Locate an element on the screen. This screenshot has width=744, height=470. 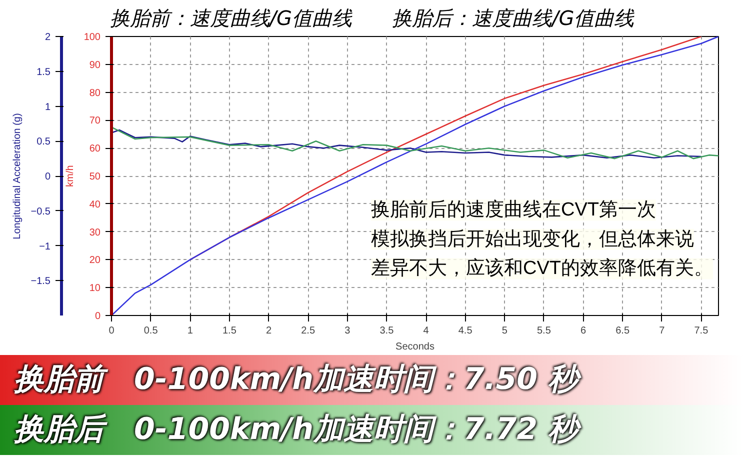
x-tick-label: 2.5 is located at coordinates (308, 331).